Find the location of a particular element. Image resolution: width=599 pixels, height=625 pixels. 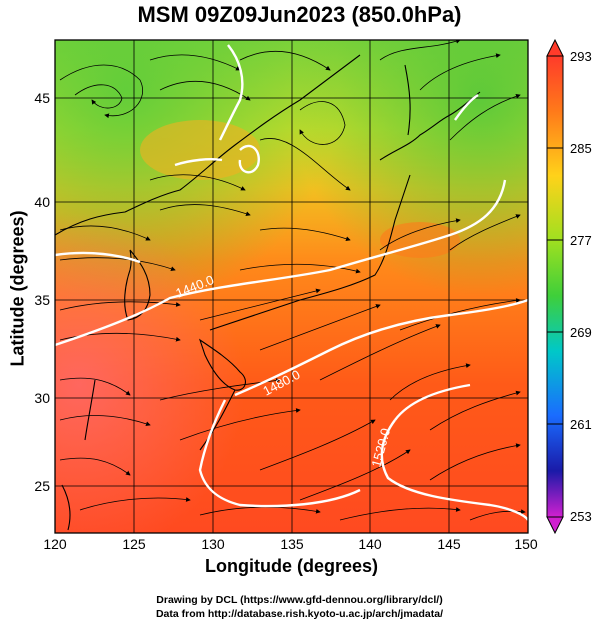

colorbar-bottom-arrow is located at coordinates (555, 525).